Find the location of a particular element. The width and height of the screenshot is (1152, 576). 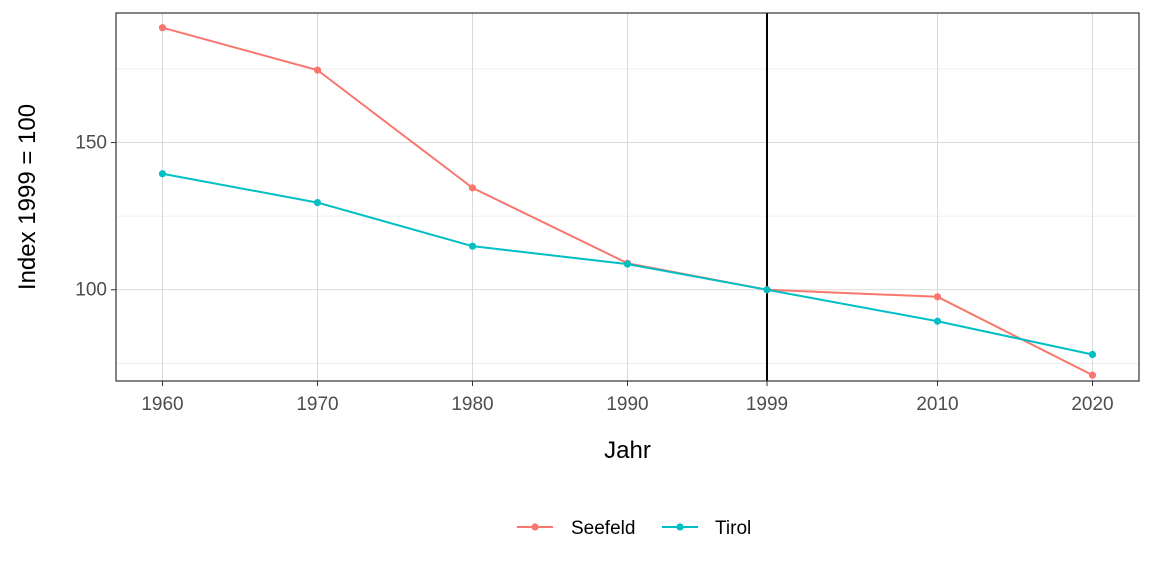

legend-label: Tirol is located at coordinates (733, 528).